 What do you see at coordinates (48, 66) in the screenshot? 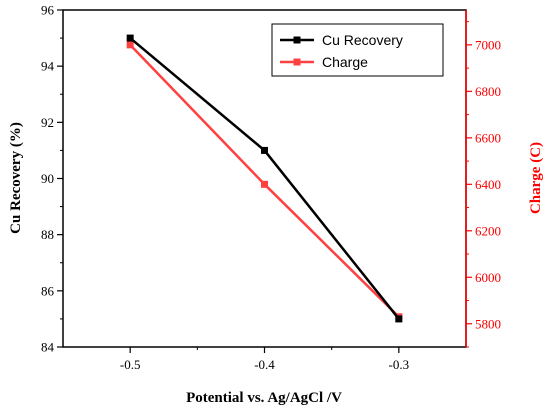
I see `left-tick-label: 94` at bounding box center [48, 66].